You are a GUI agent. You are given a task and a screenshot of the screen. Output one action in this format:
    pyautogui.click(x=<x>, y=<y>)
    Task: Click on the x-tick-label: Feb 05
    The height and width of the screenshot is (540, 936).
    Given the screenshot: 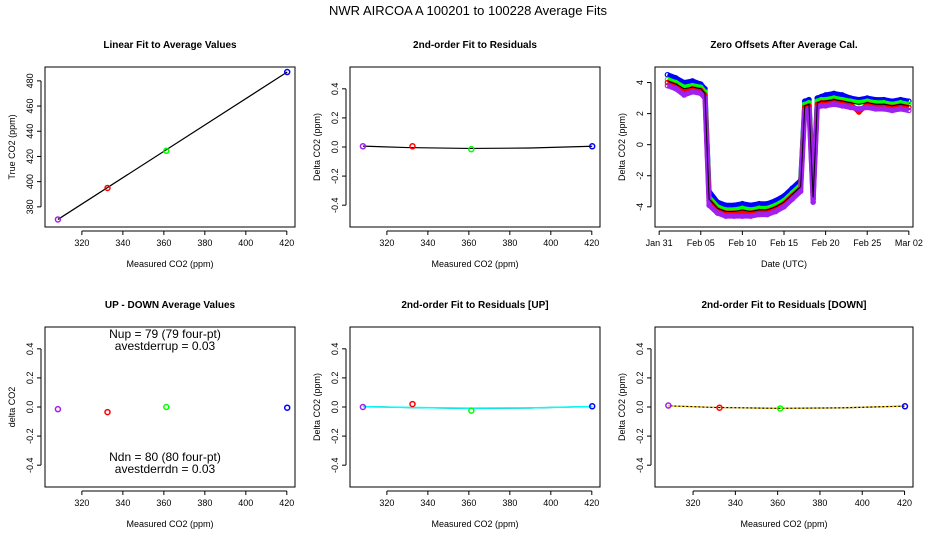 What is the action you would take?
    pyautogui.click(x=701, y=243)
    